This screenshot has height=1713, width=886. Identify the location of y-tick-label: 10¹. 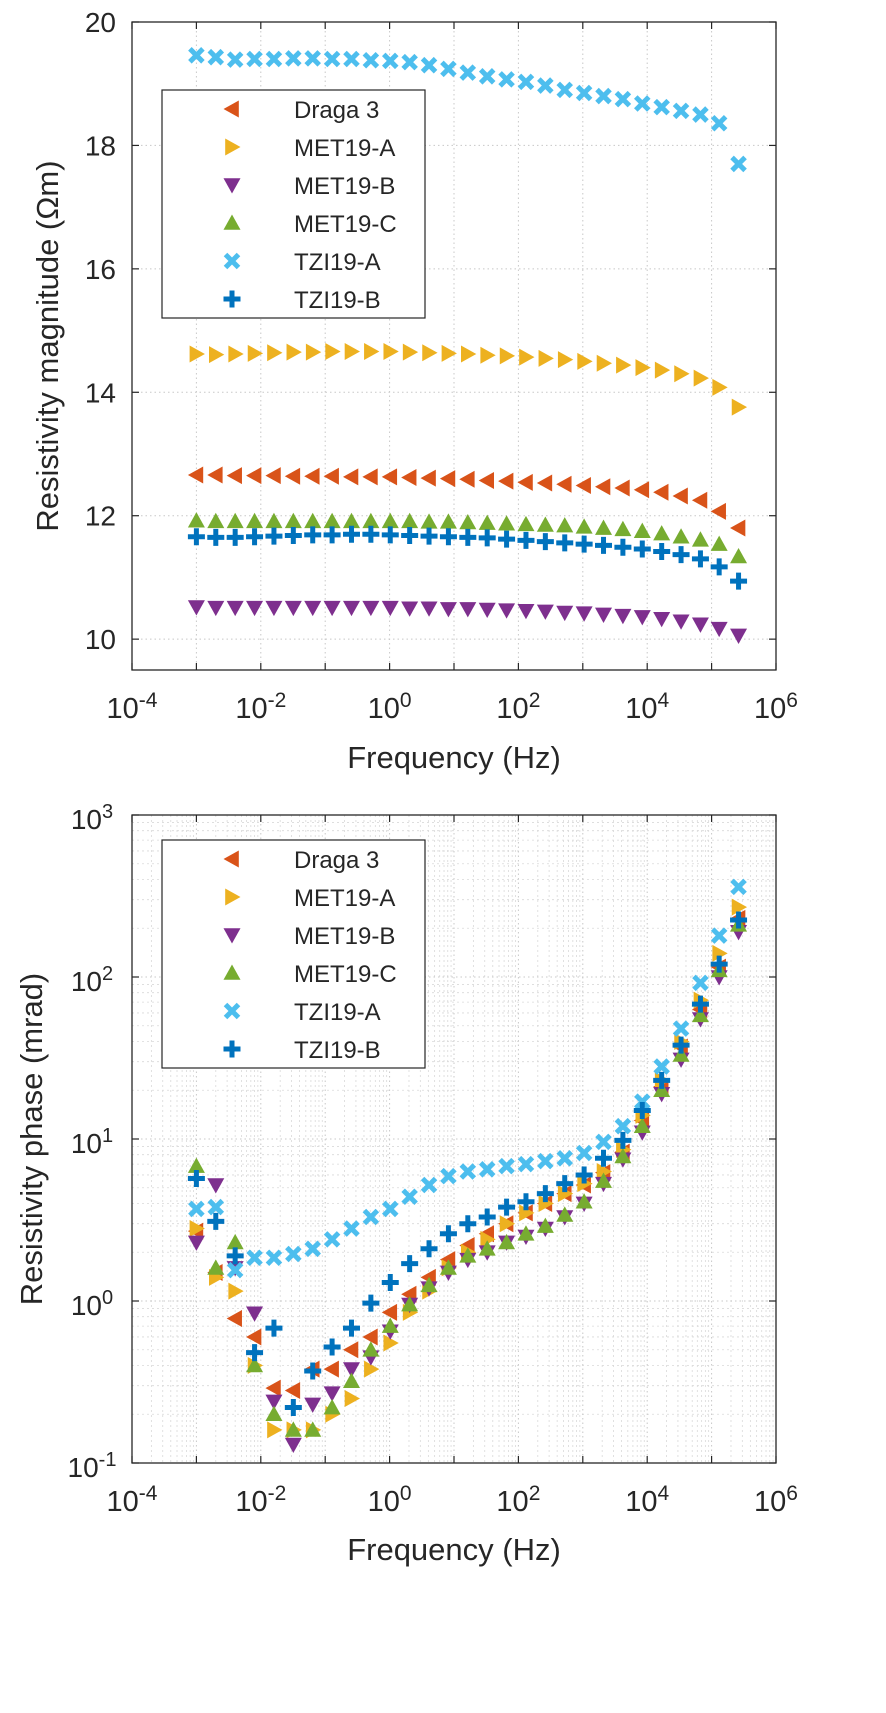
(92, 1142).